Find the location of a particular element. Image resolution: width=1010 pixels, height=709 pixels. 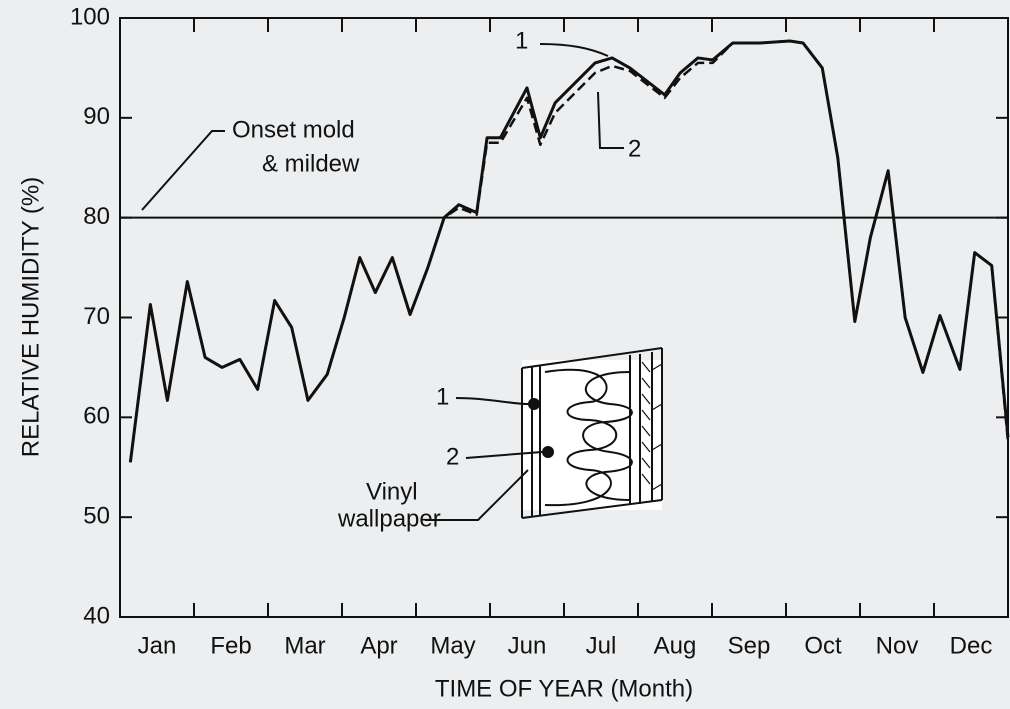

inset-label: 2 is located at coordinates (452, 456).